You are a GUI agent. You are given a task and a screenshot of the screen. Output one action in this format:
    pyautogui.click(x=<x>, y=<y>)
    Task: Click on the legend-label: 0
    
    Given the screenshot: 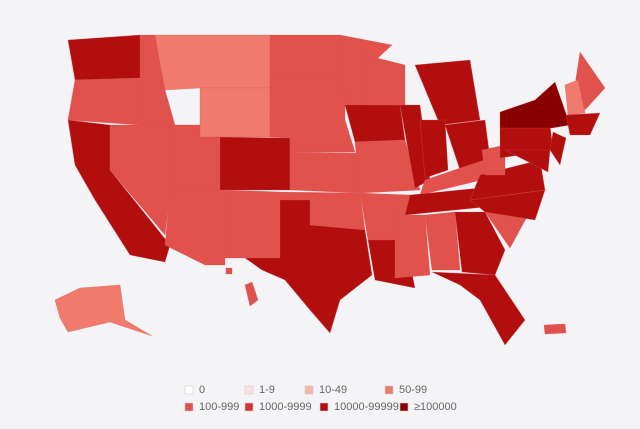 What is the action you would take?
    pyautogui.click(x=202, y=390)
    